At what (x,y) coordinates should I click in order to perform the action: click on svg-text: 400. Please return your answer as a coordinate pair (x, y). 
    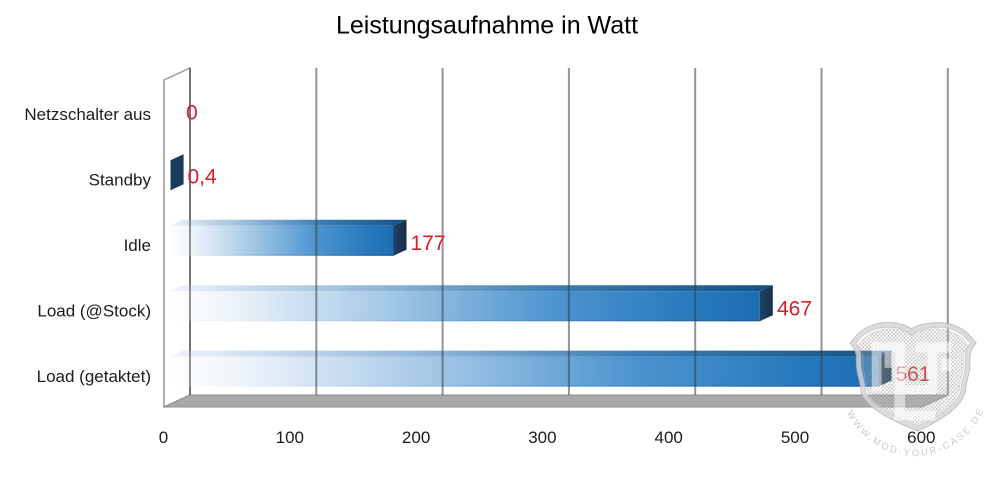
    Looking at the image, I should click on (669, 437).